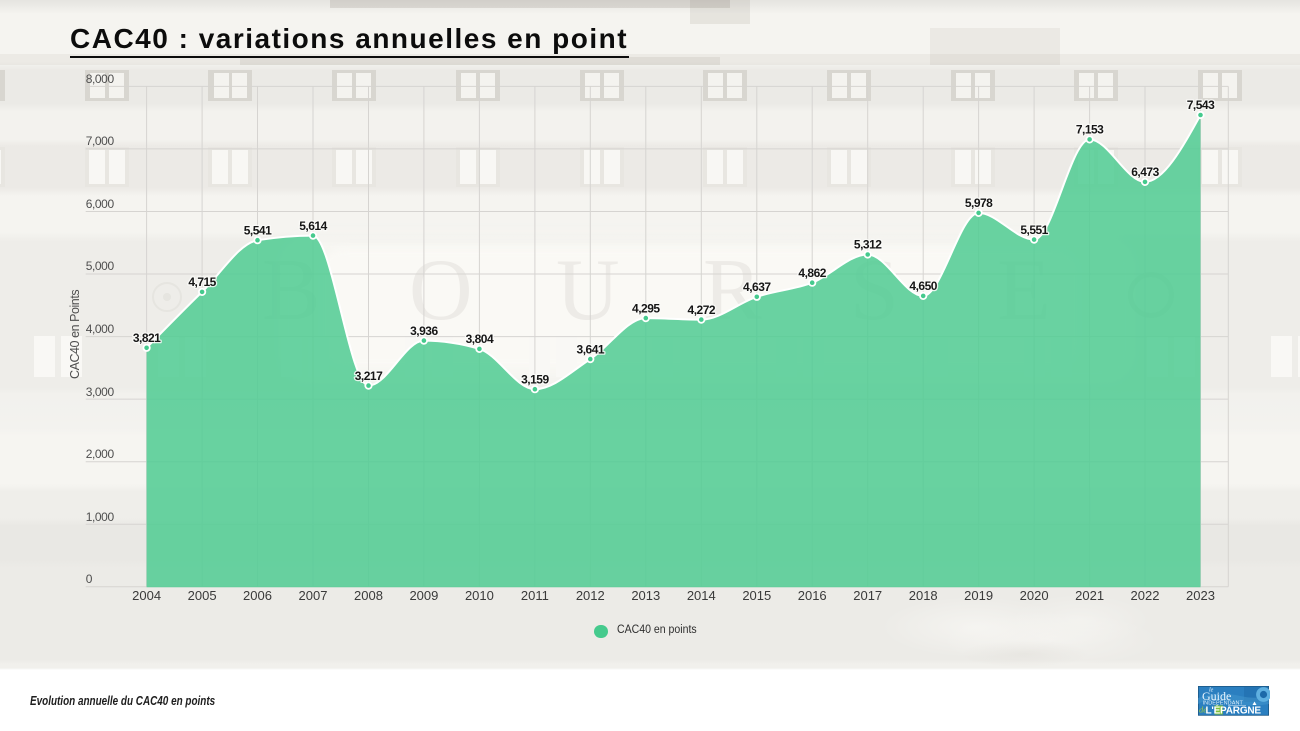 This screenshot has height=731, width=1300. Describe the element at coordinates (1090, 130) in the screenshot. I see `svg-text: 7,153` at that location.